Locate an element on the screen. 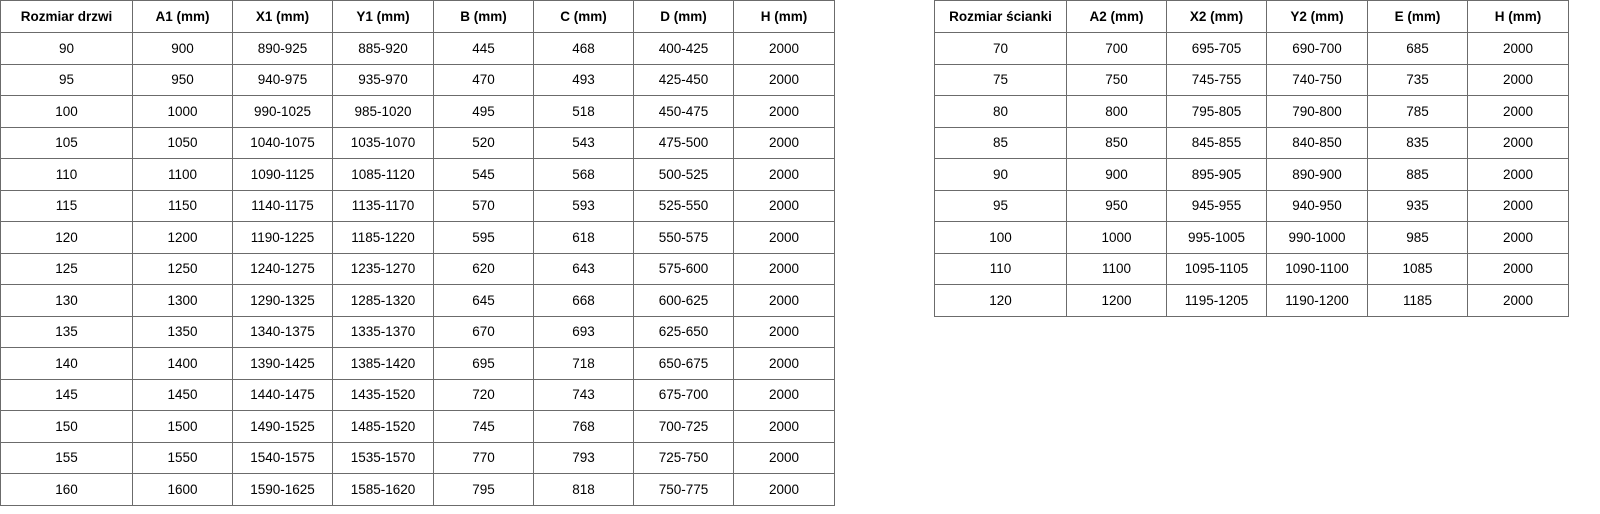 The height and width of the screenshot is (514, 1600). column-header: H (mm) is located at coordinates (784, 16).